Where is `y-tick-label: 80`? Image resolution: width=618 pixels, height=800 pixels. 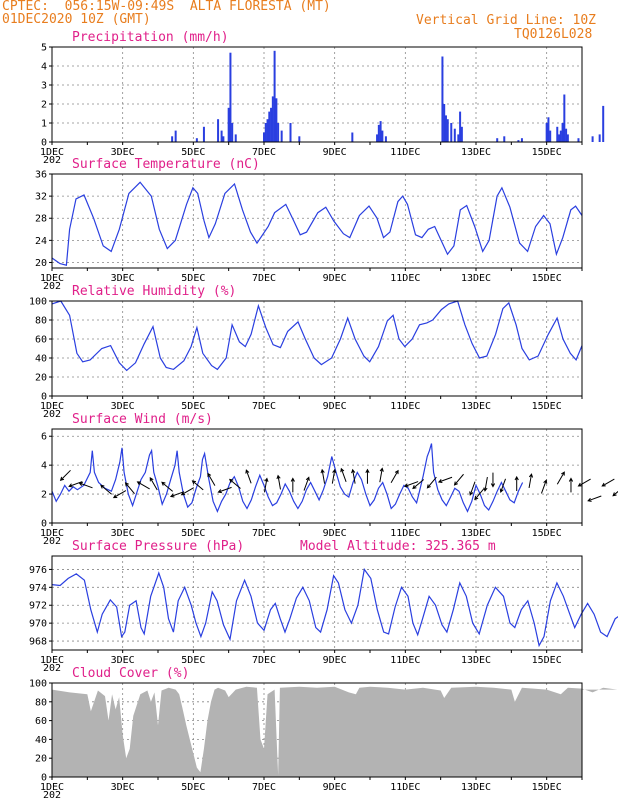 y-tick-label: 80 is located at coordinates (41, 702).